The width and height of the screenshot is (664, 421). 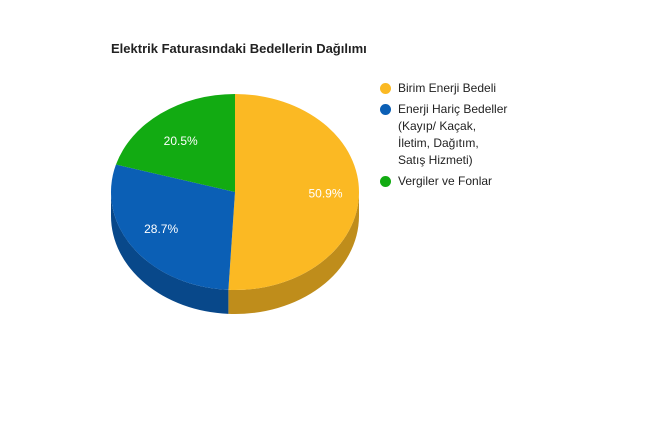 I want to click on value-label: 50.9%, so click(x=325, y=194).